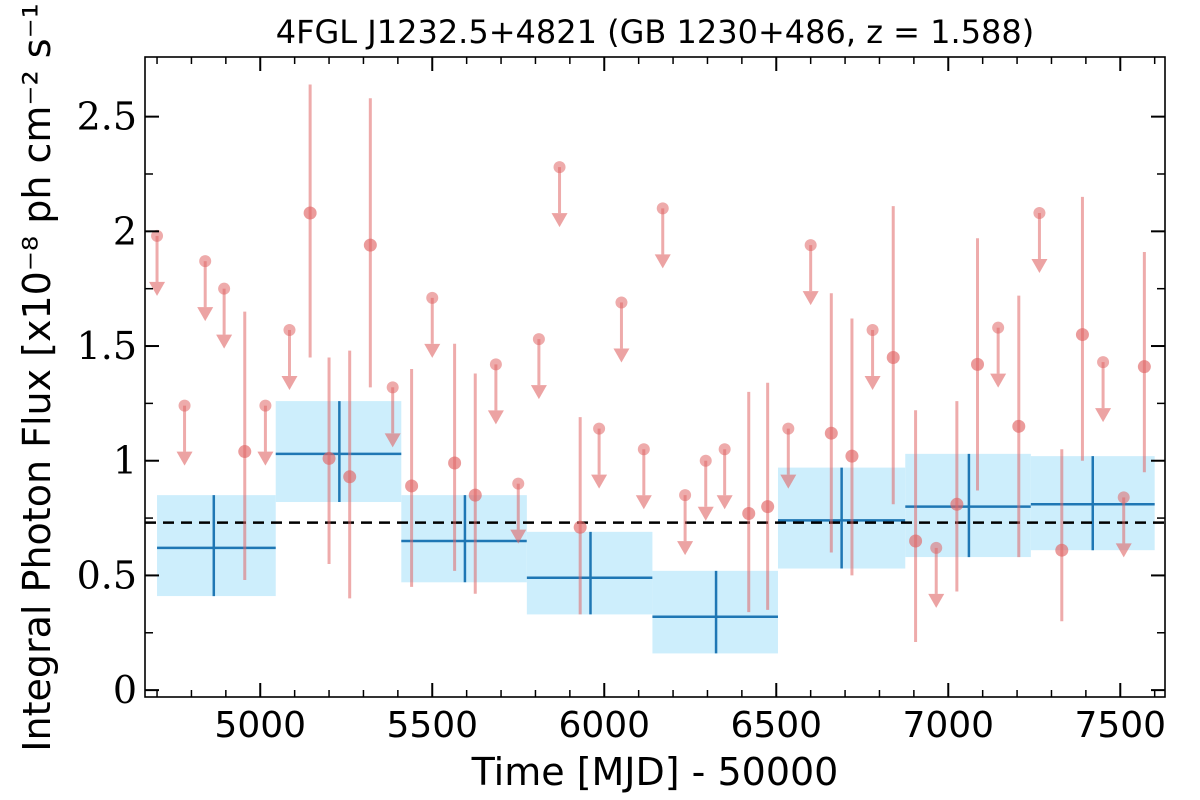 The width and height of the screenshot is (1200, 800). What do you see at coordinates (37, 376) in the screenshot?
I see `y-axis-label: Integral Photon Flux [x10⁻⁸ ph cm⁻² s⁻¹]` at bounding box center [37, 376].